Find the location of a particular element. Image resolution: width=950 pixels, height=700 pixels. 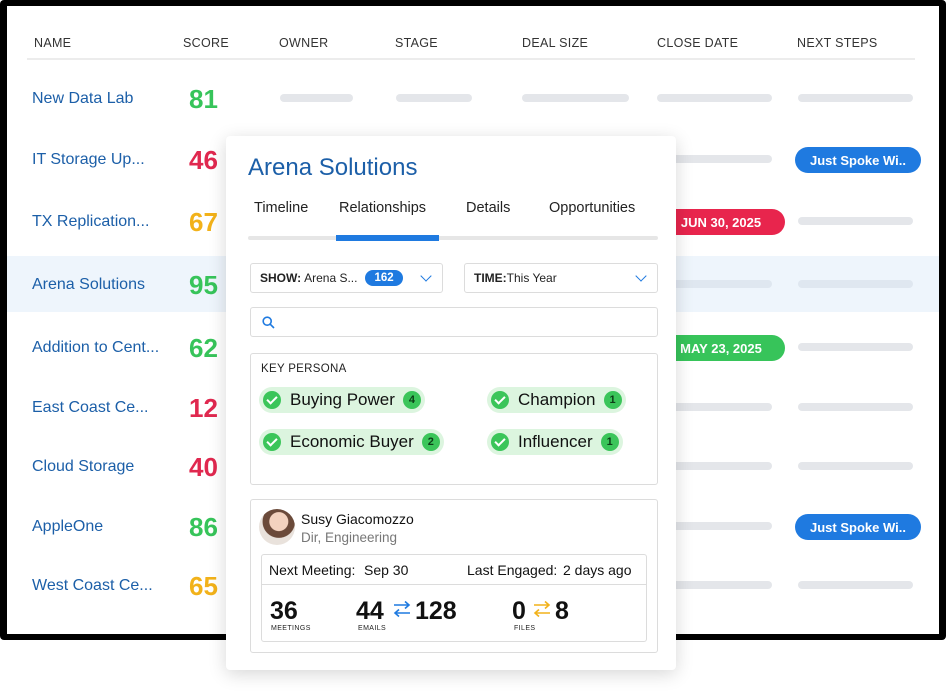

persona-chip-champion: Champion 1 is located at coordinates (556, 400).